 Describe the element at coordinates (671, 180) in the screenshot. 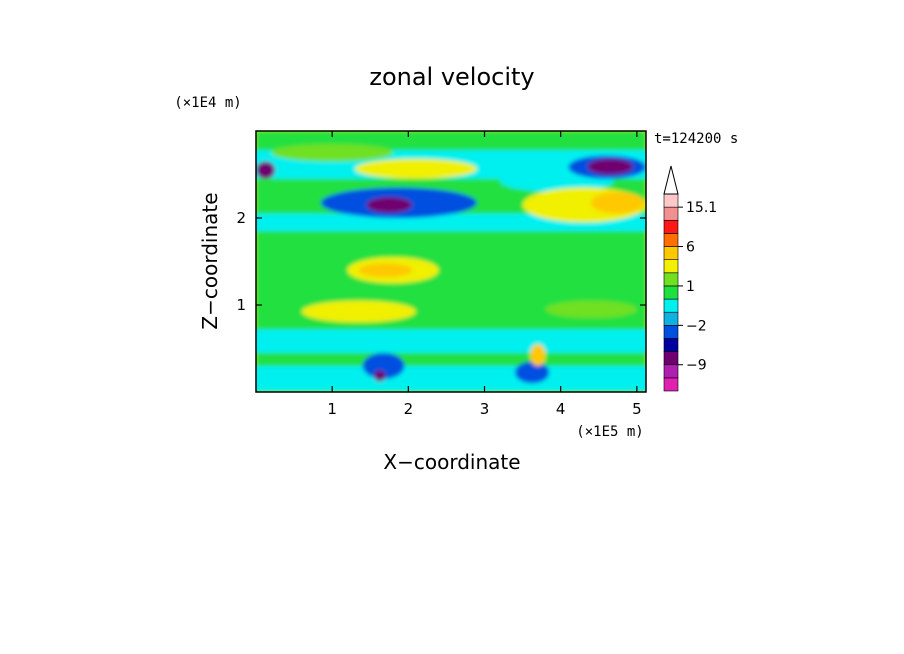

I see `colorbar-extend-triangle` at that location.